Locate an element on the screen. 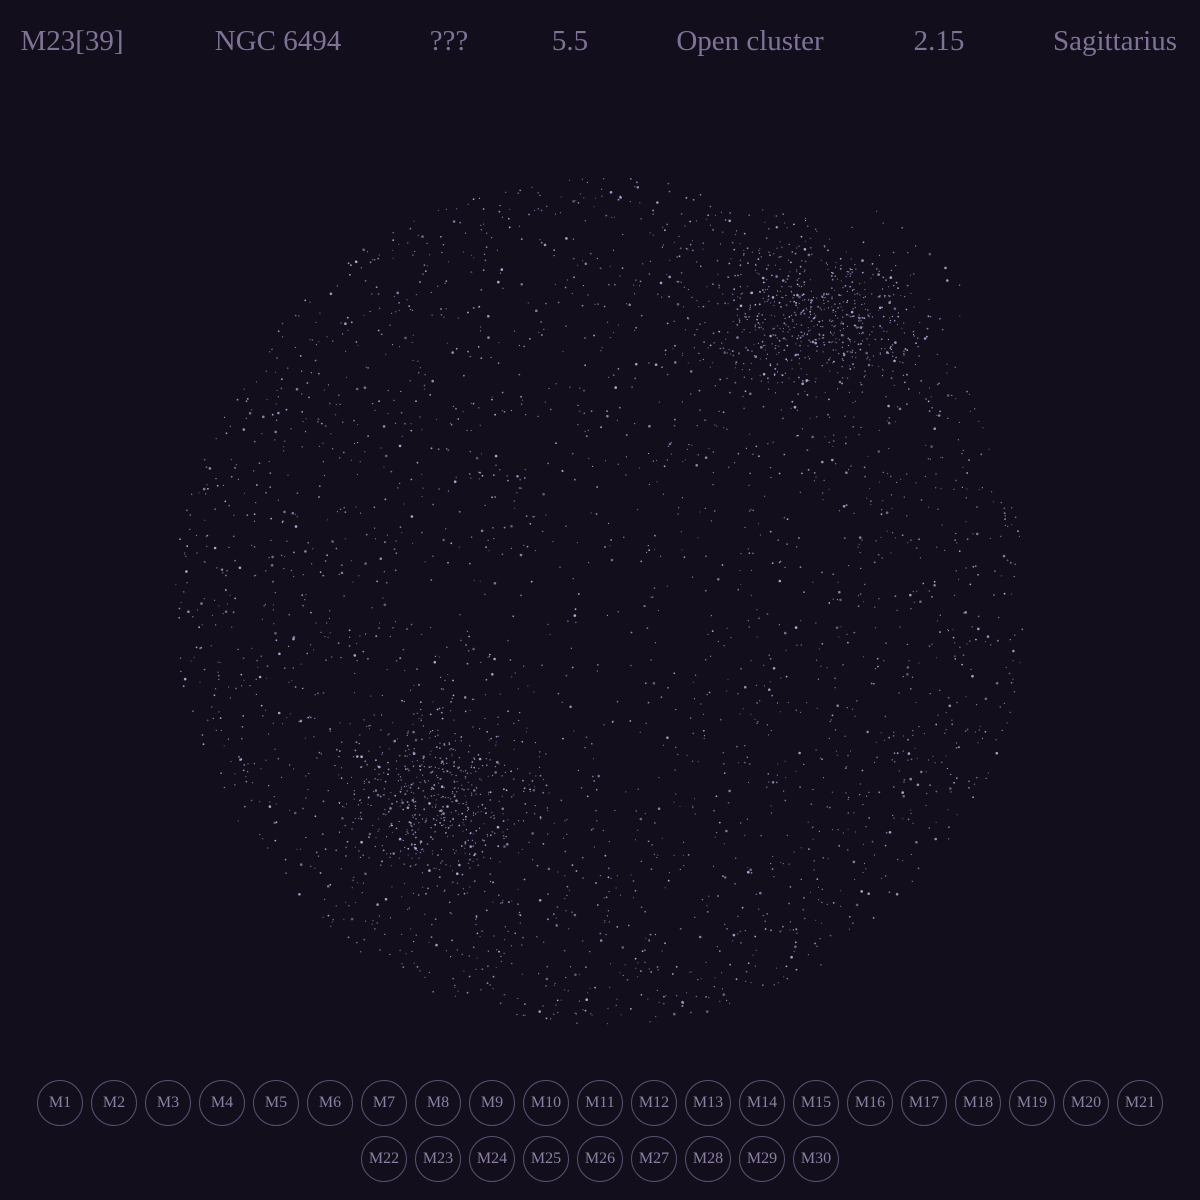  nav-button-m11: M11 is located at coordinates (600, 1103).